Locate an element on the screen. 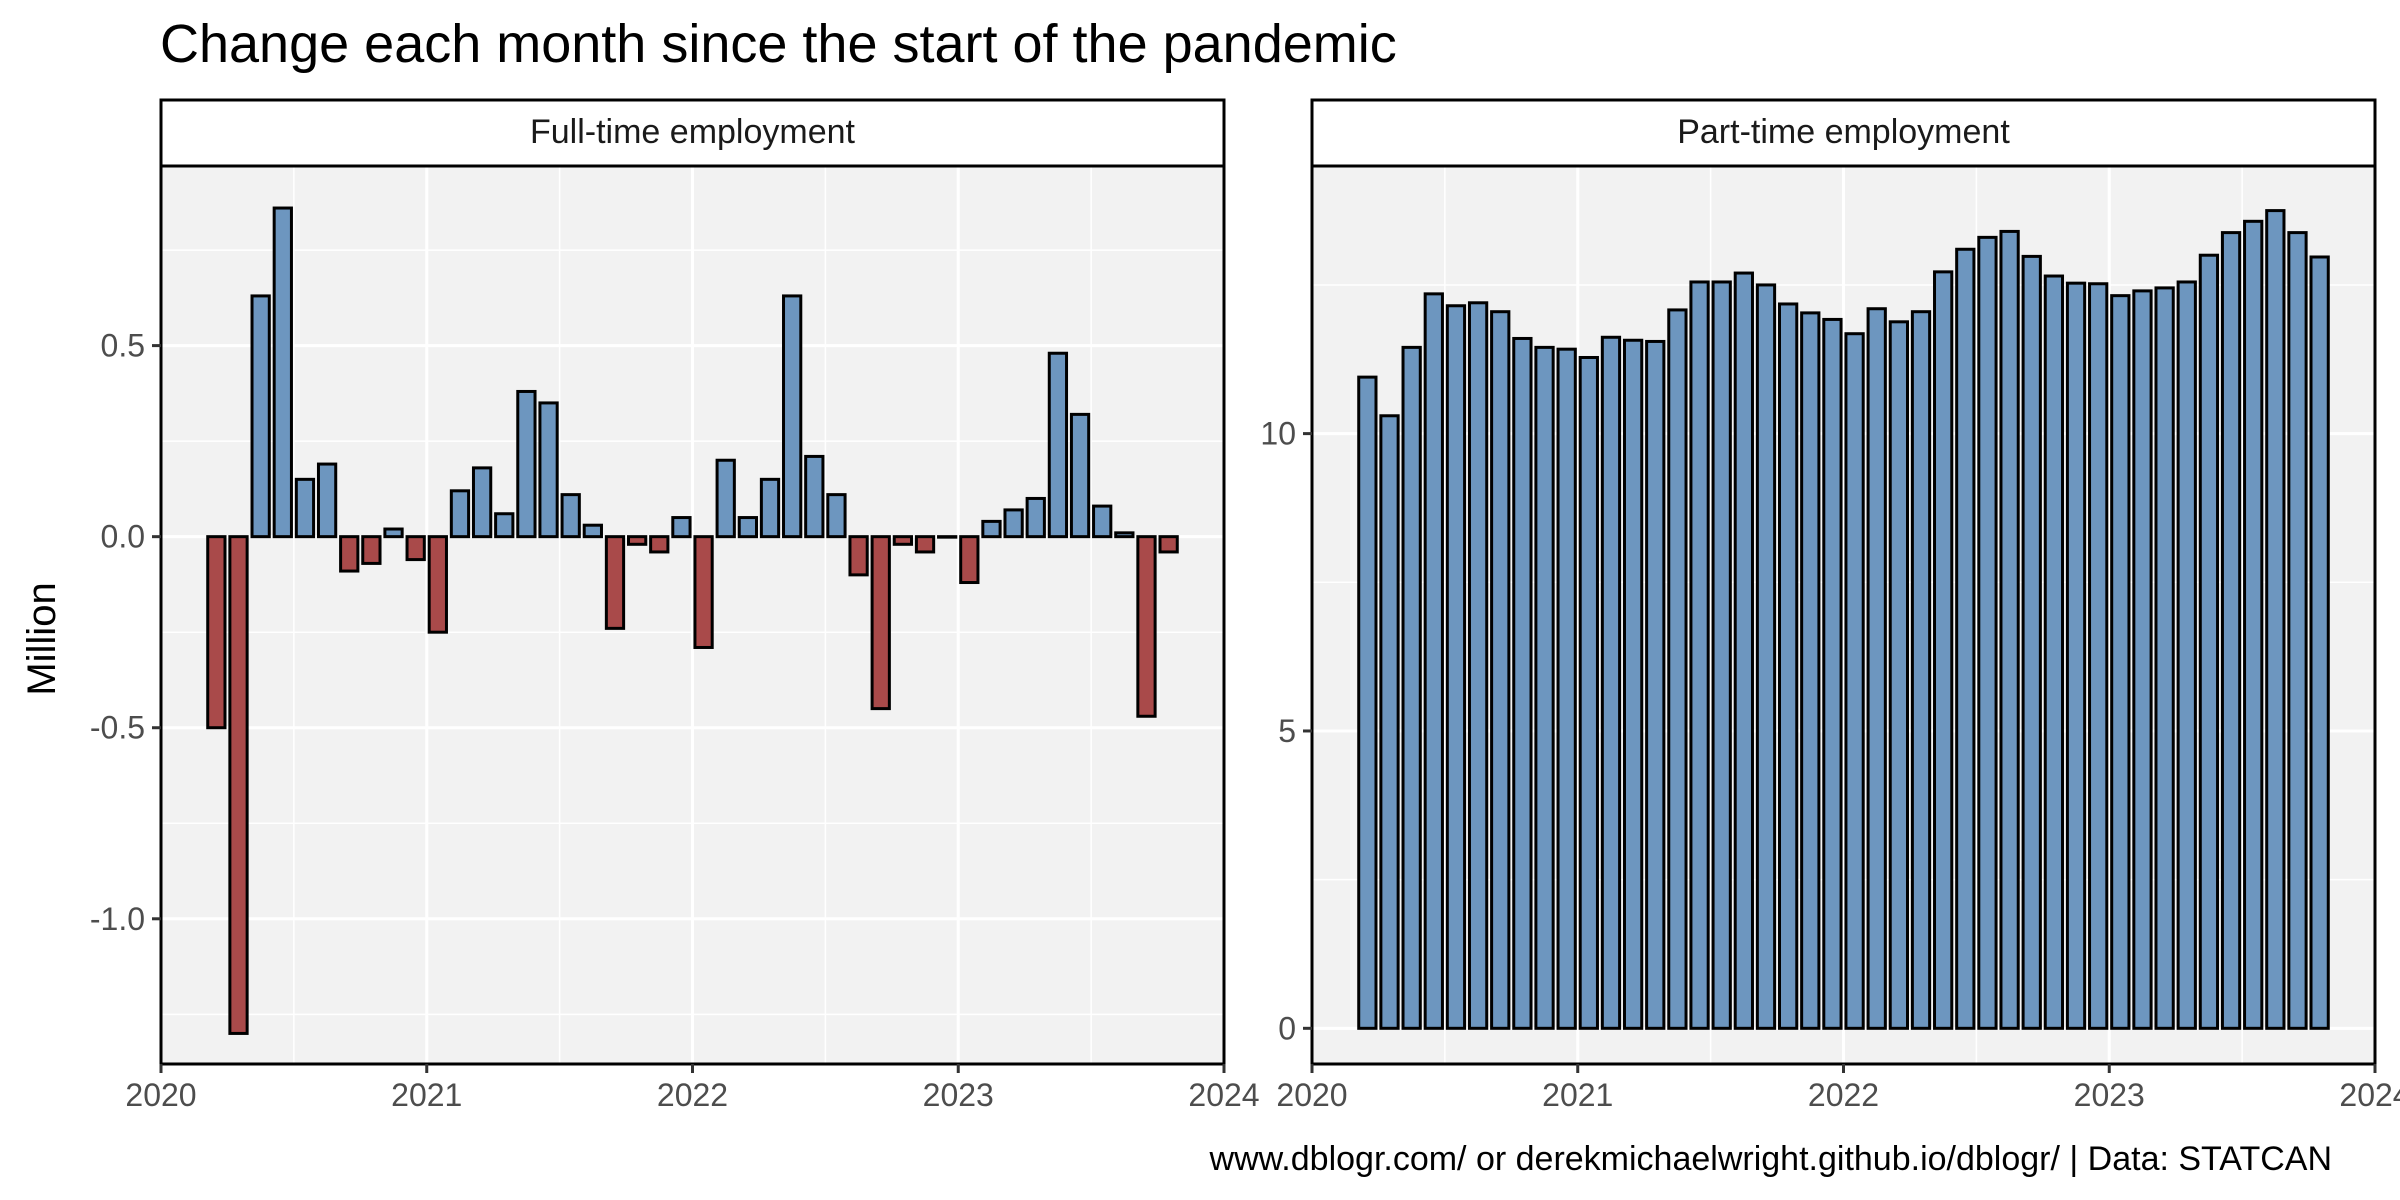 This screenshot has height=1200, width=2400. y-axis-label: Million is located at coordinates (42, 638).